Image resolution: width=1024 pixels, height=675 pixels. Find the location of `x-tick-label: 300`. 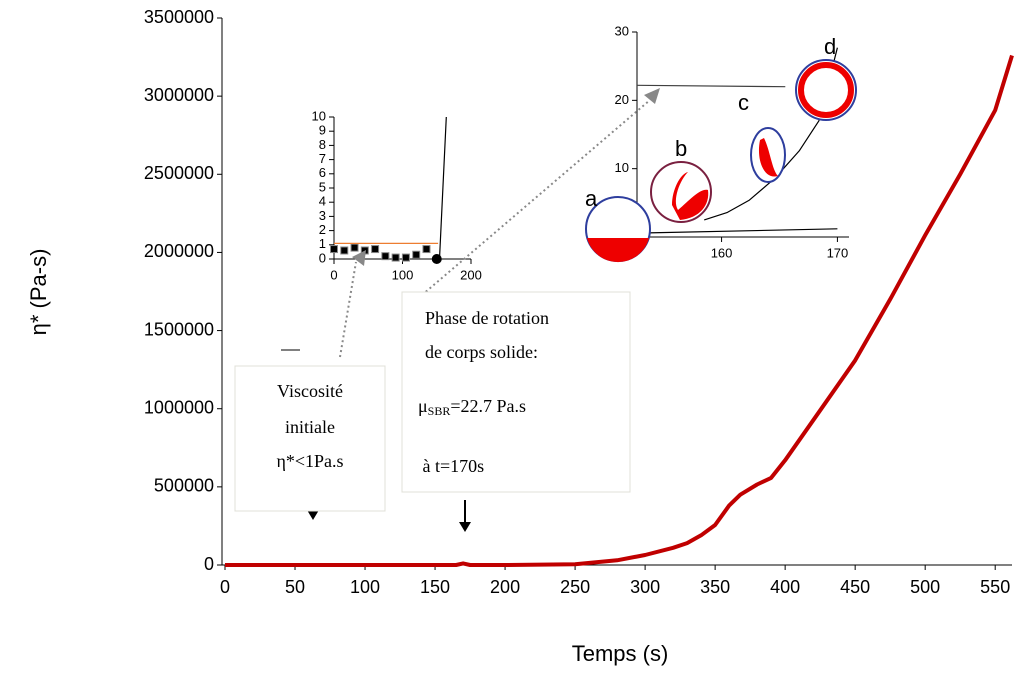

x-tick-label: 300 is located at coordinates (645, 587).